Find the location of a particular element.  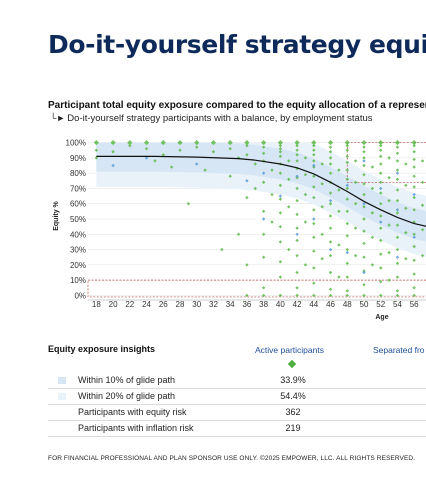

y-tick-label: 20% is located at coordinates (78, 265).